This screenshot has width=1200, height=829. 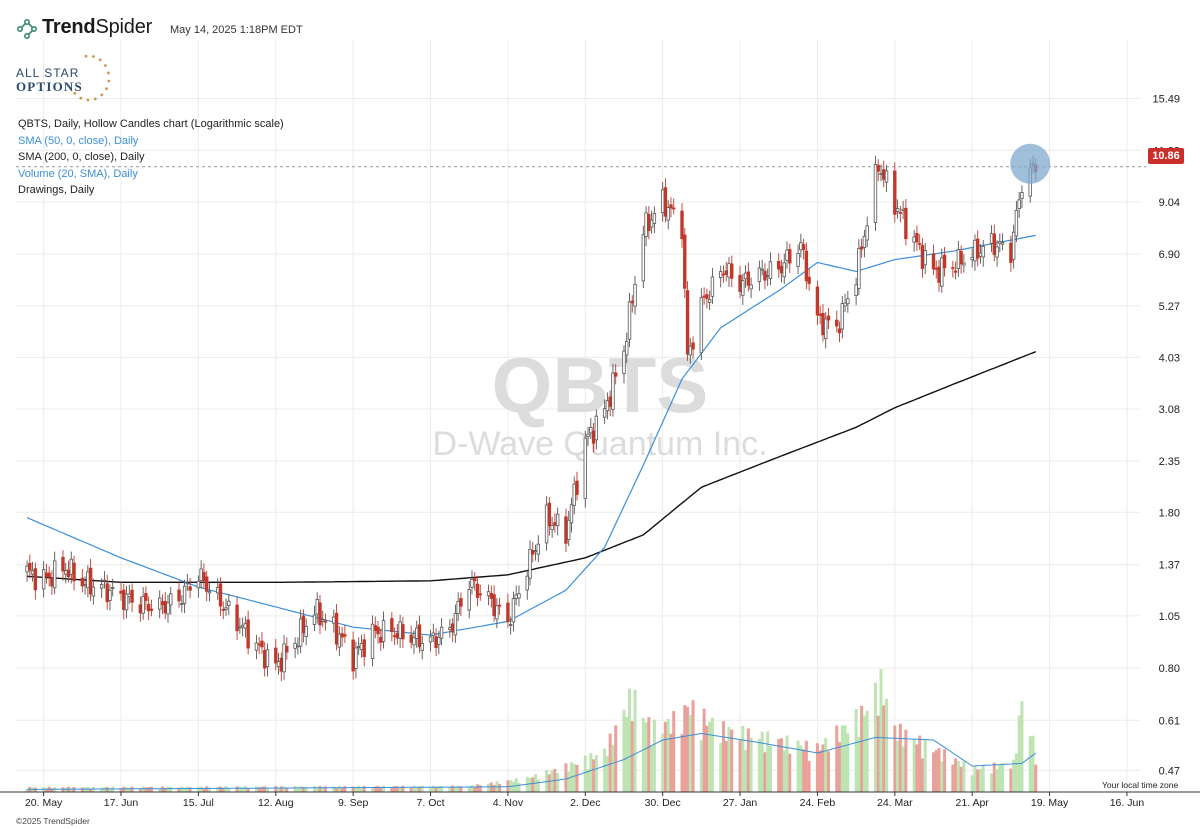 What do you see at coordinates (1169, 566) in the screenshot?
I see `y-tick-label: 1.37` at bounding box center [1169, 566].